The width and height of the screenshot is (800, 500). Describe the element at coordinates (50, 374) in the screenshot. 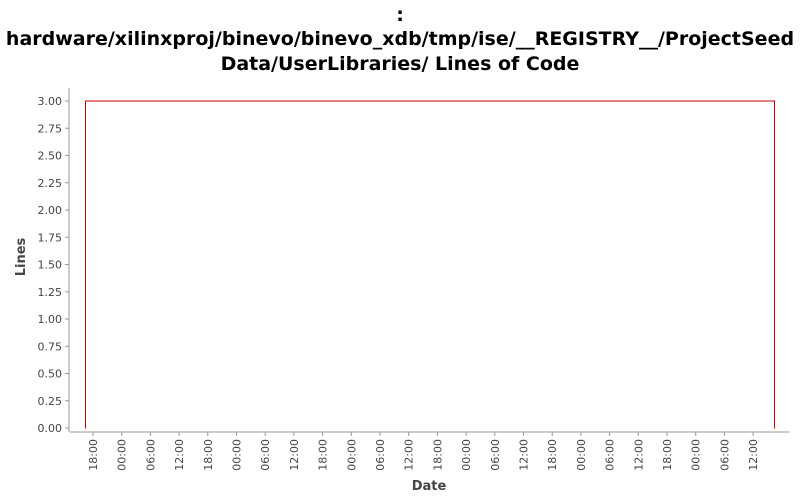

I see `y-tick-label: 0.50` at that location.